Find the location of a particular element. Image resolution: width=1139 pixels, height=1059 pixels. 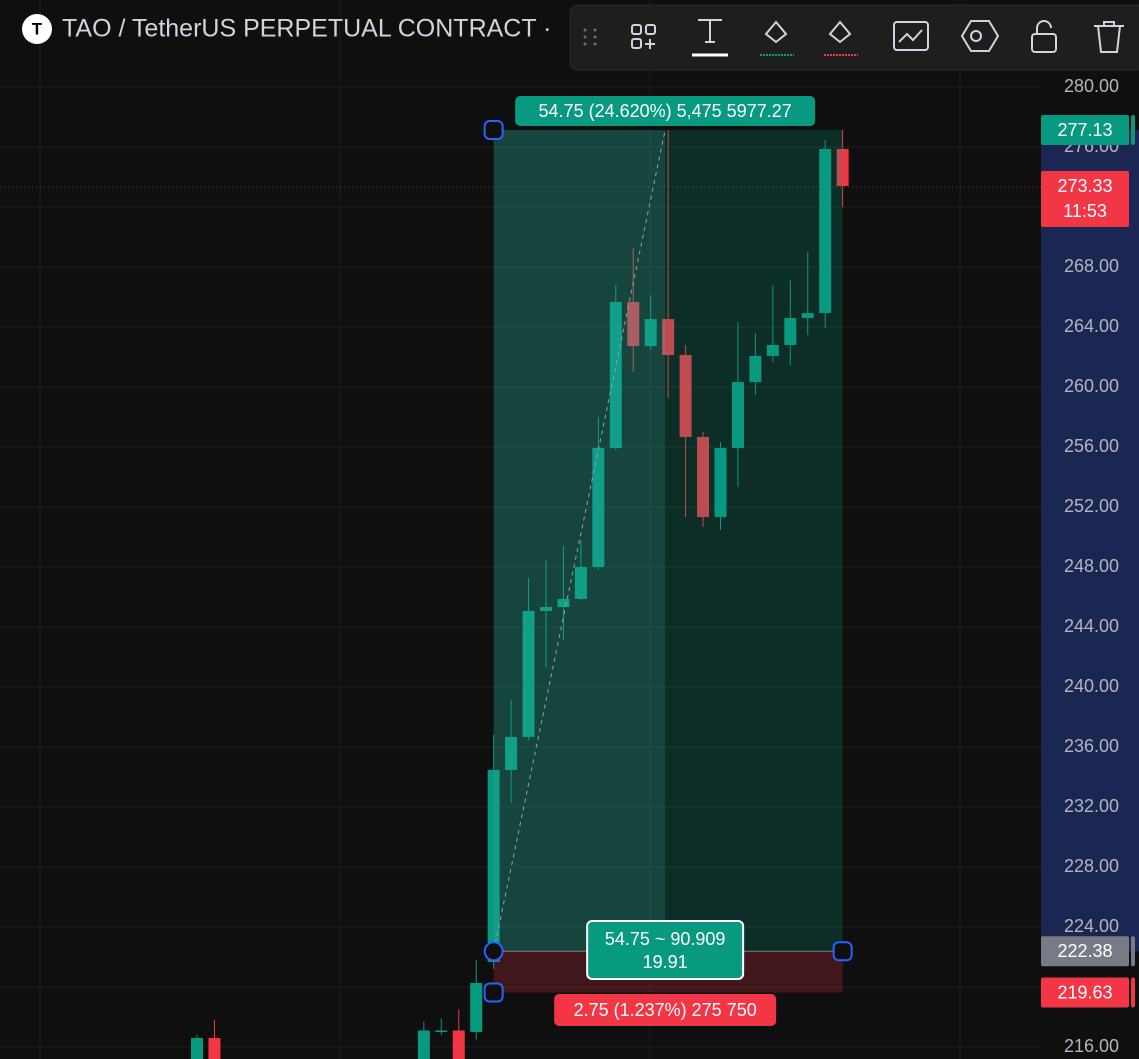

countdown: 11:53 is located at coordinates (1085, 211).